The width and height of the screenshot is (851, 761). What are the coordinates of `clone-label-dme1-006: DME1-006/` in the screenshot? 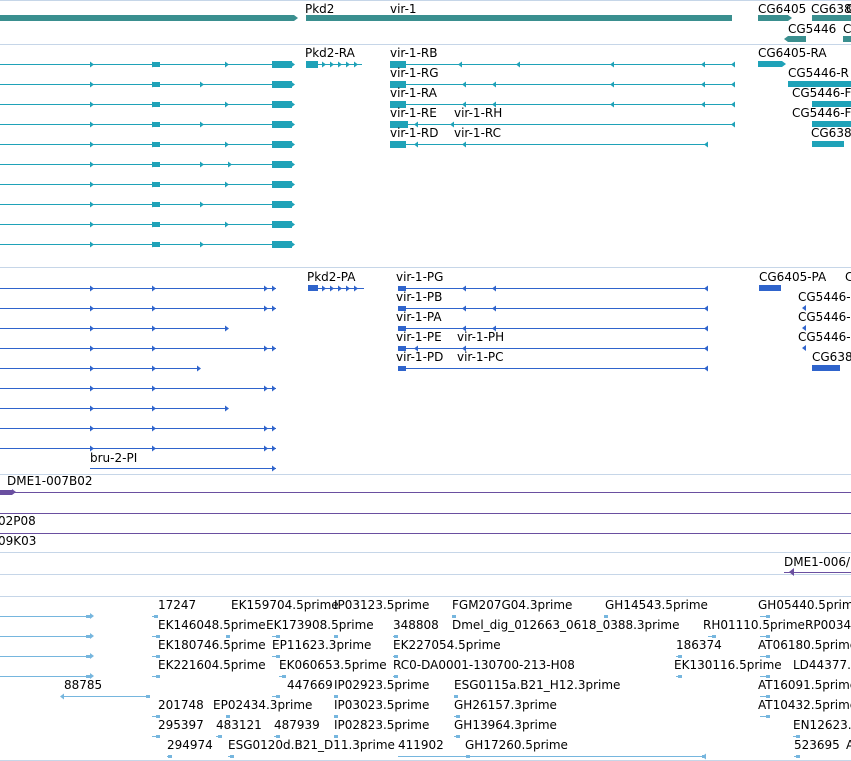 It's located at (817, 562).